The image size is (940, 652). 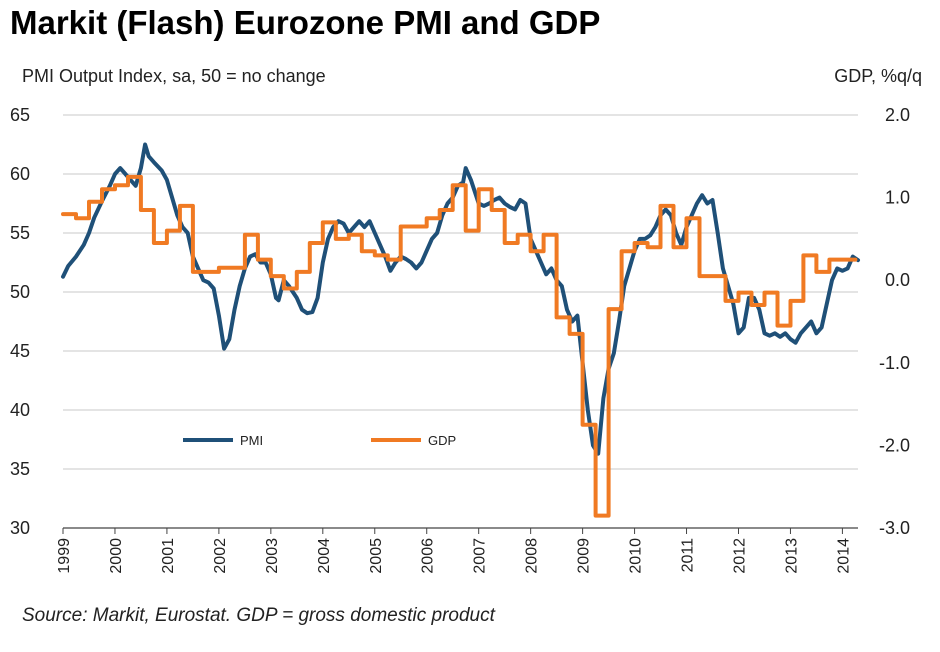 I want to click on y2-tick-label: 1.0, so click(x=897, y=198).